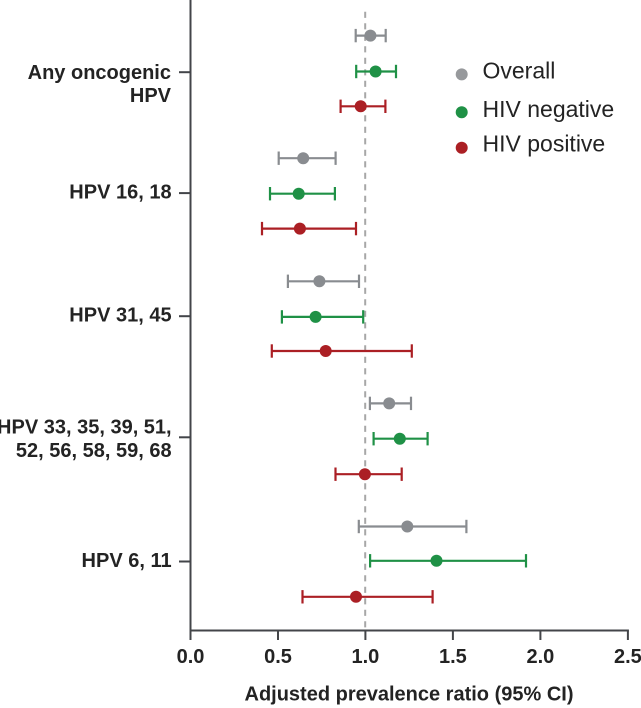  I want to click on svg-text: 1.5, so click(453, 657).